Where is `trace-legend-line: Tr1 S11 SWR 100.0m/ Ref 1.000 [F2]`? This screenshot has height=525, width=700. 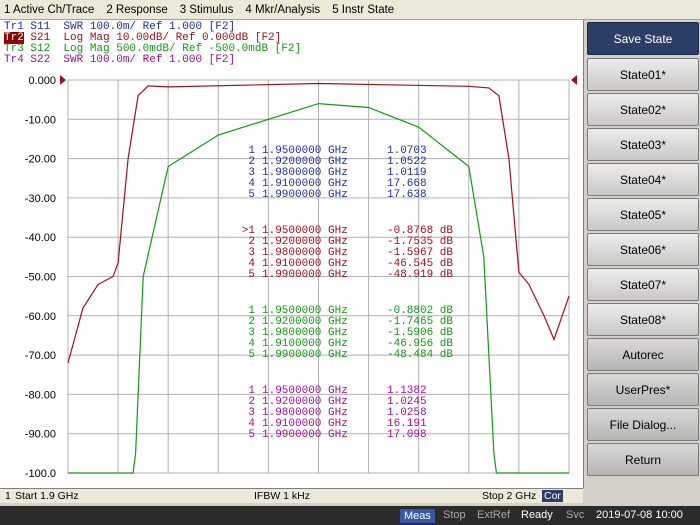 trace-legend-line: Tr1 S11 SWR 100.0m/ Ref 1.000 [F2] is located at coordinates (152, 27).